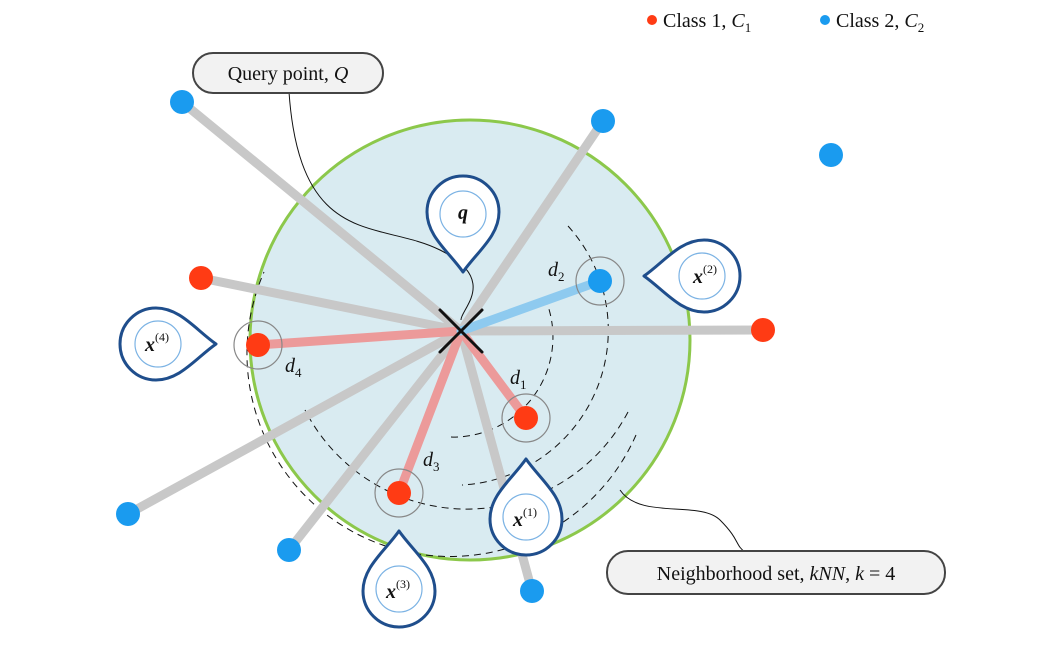 This screenshot has width=1049, height=663. I want to click on legend-class1-swatch, so click(652, 20).